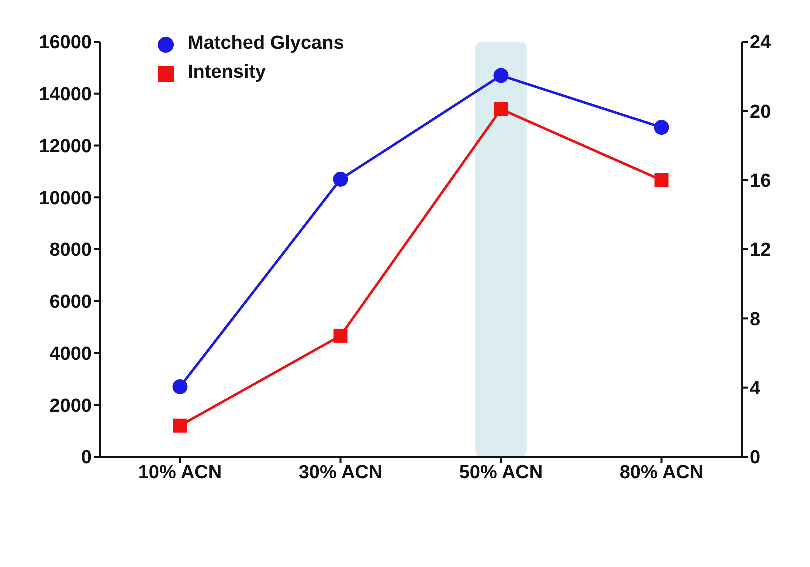 This screenshot has width=810, height=567. I want to click on y-tick-label: 10000, so click(65, 199).